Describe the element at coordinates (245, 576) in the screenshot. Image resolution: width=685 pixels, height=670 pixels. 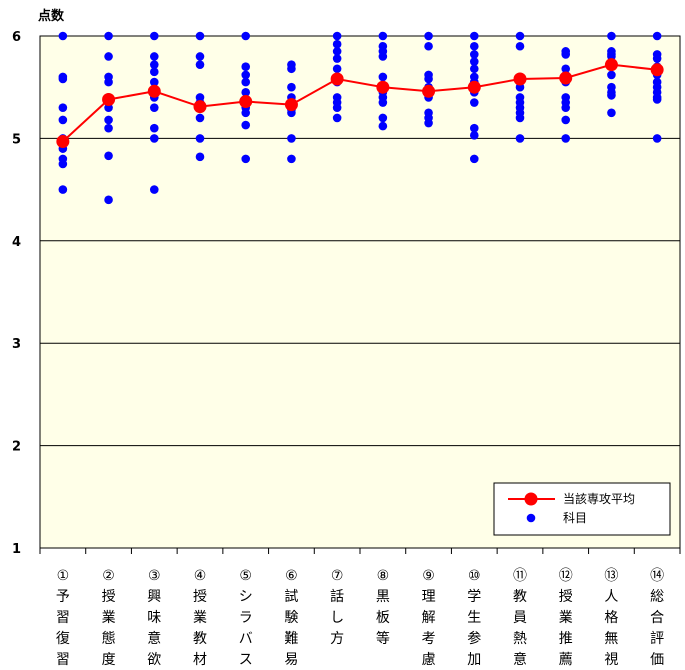
I see `category-char: ⑤` at that location.